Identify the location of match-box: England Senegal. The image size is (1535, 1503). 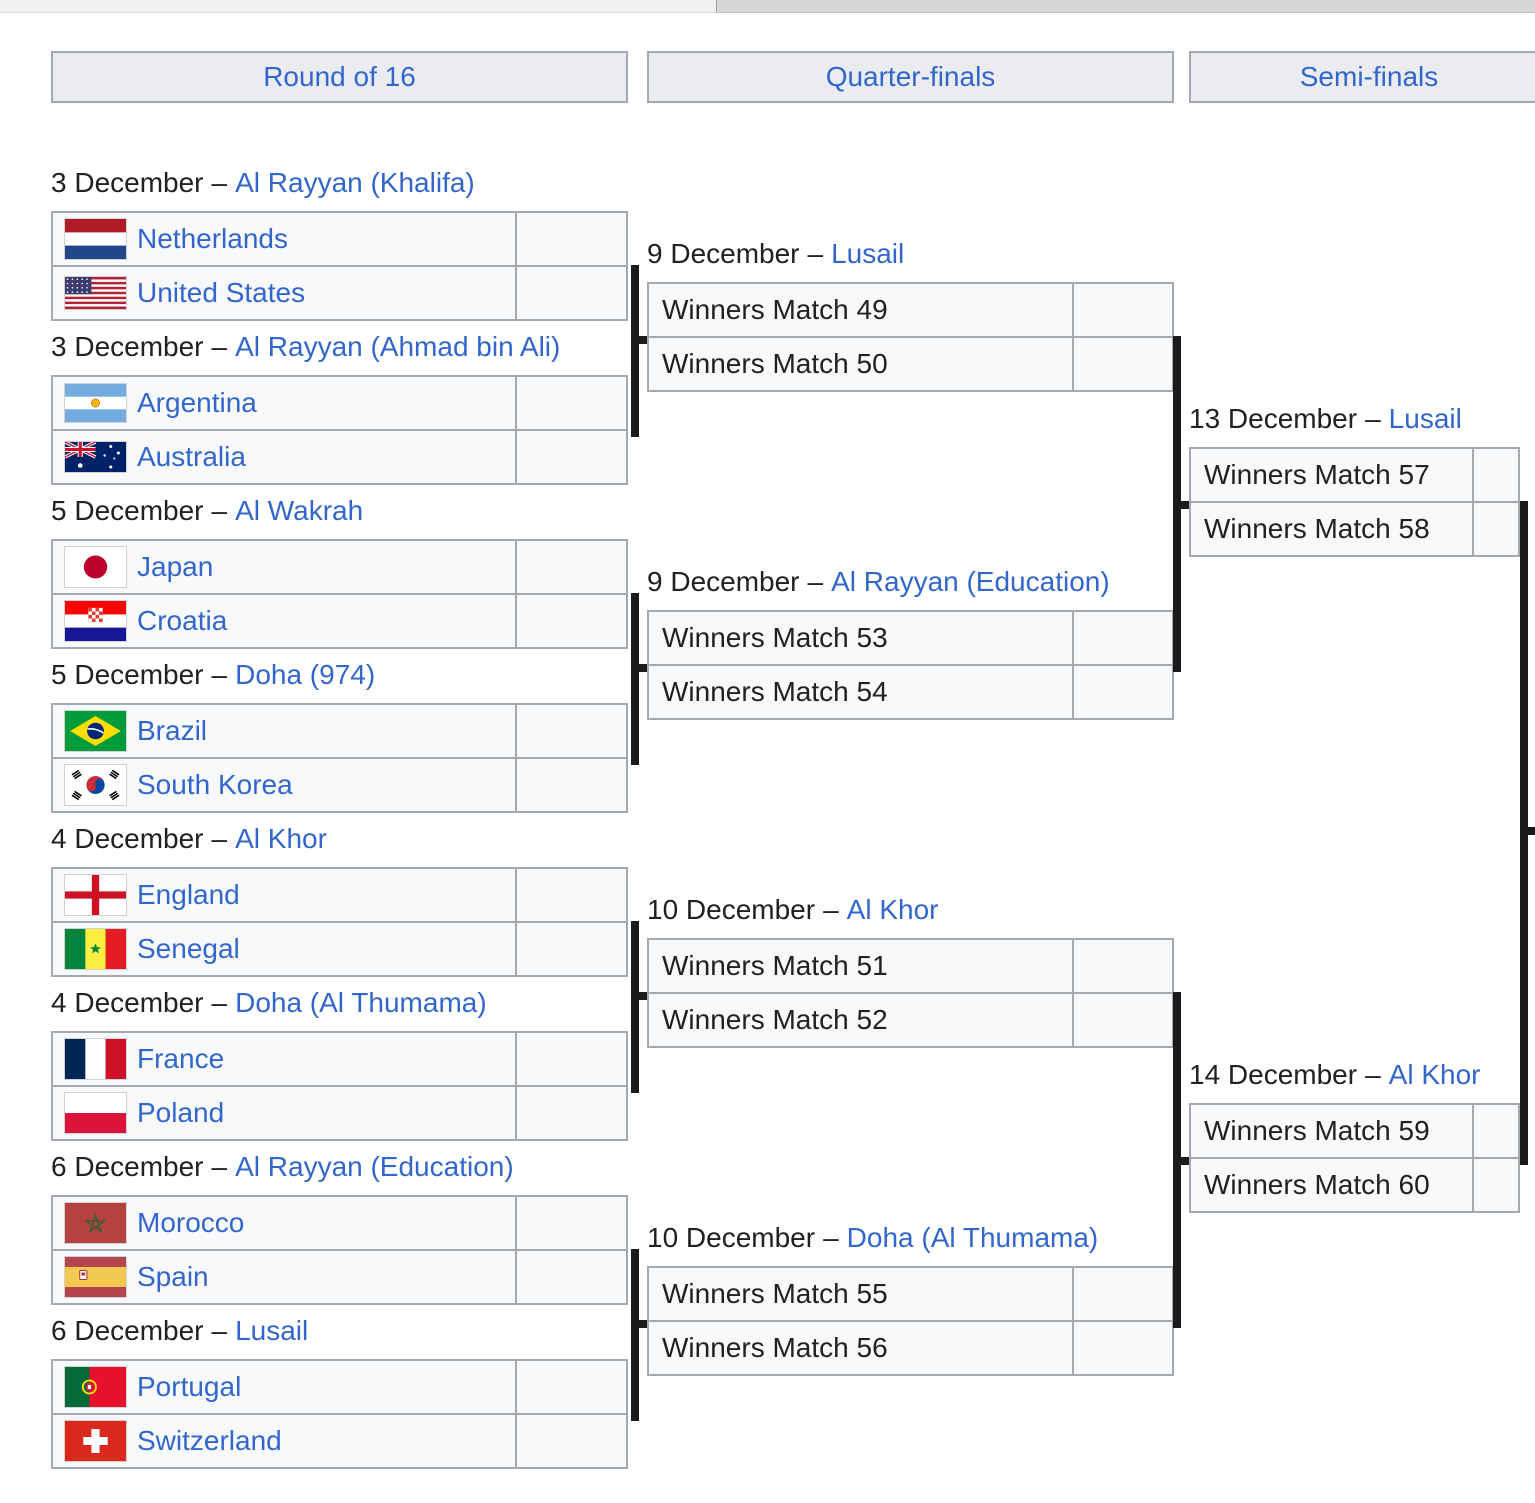
(339, 922).